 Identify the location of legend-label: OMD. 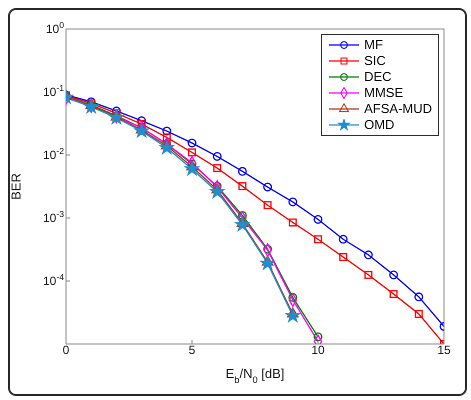
(379, 125).